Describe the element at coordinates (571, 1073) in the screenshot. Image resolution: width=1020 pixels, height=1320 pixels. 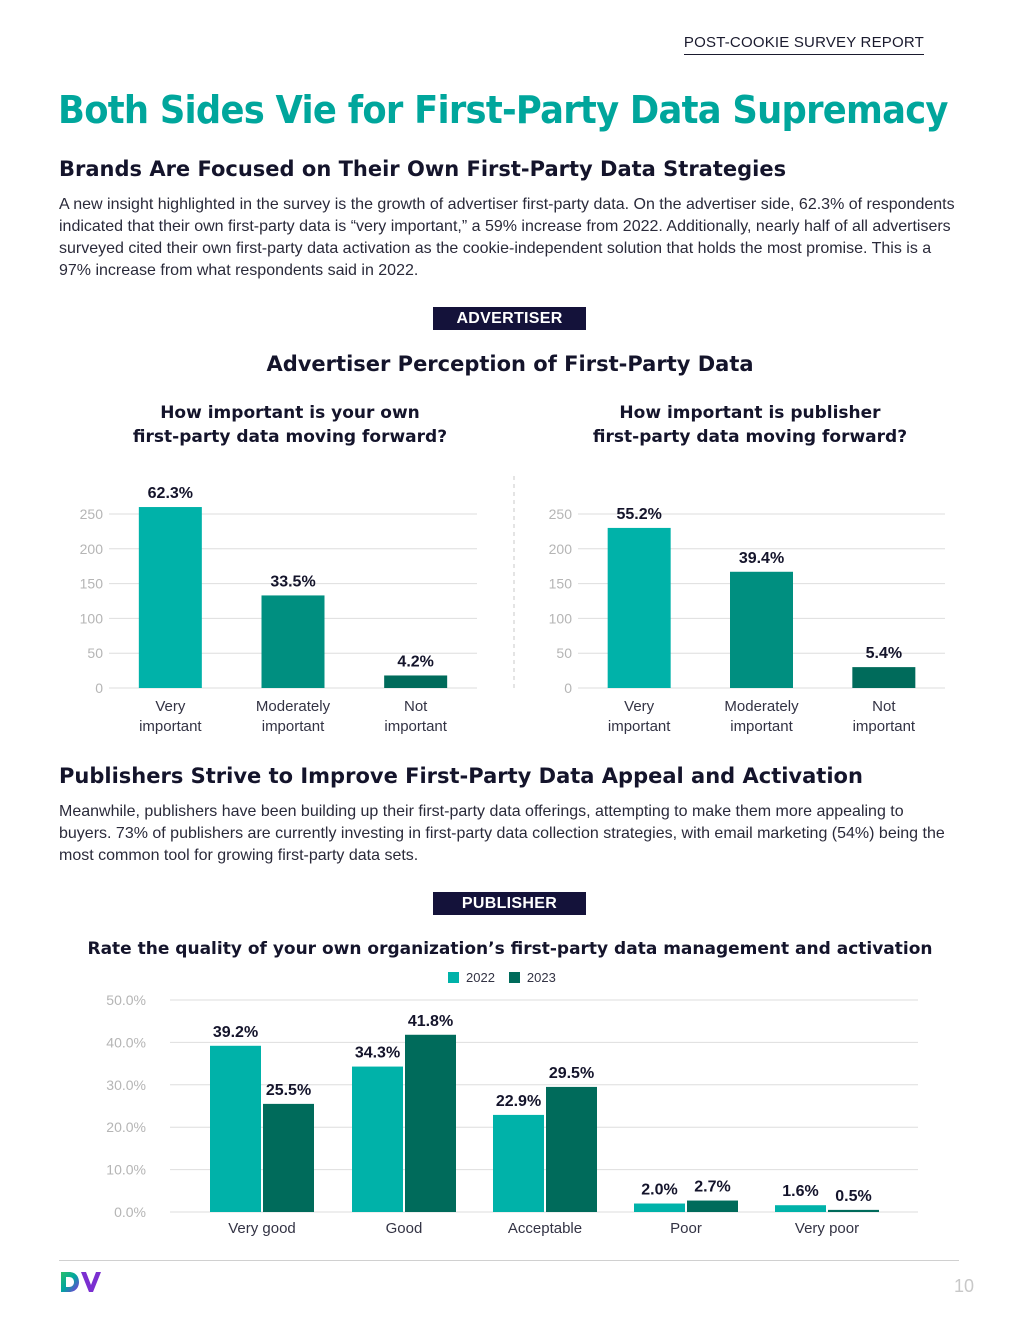
I see `chart3-data-label: 29.5%` at that location.